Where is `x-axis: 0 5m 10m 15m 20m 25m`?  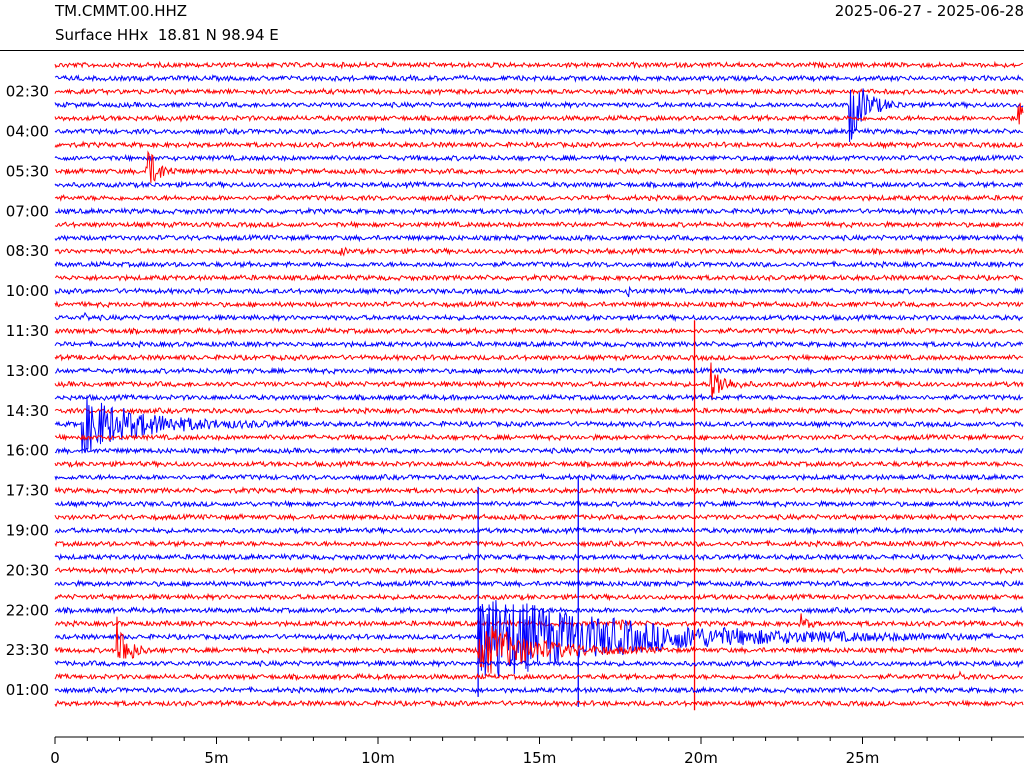 x-axis: 0 5m 10m 15m 20m 25m is located at coordinates (537, 751).